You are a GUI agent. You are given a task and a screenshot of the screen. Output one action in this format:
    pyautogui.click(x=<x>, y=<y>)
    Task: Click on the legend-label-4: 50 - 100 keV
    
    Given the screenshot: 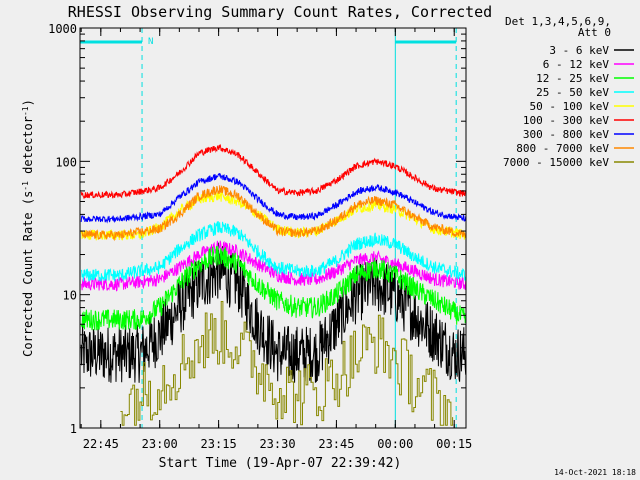 What is the action you would take?
    pyautogui.click(x=570, y=106)
    